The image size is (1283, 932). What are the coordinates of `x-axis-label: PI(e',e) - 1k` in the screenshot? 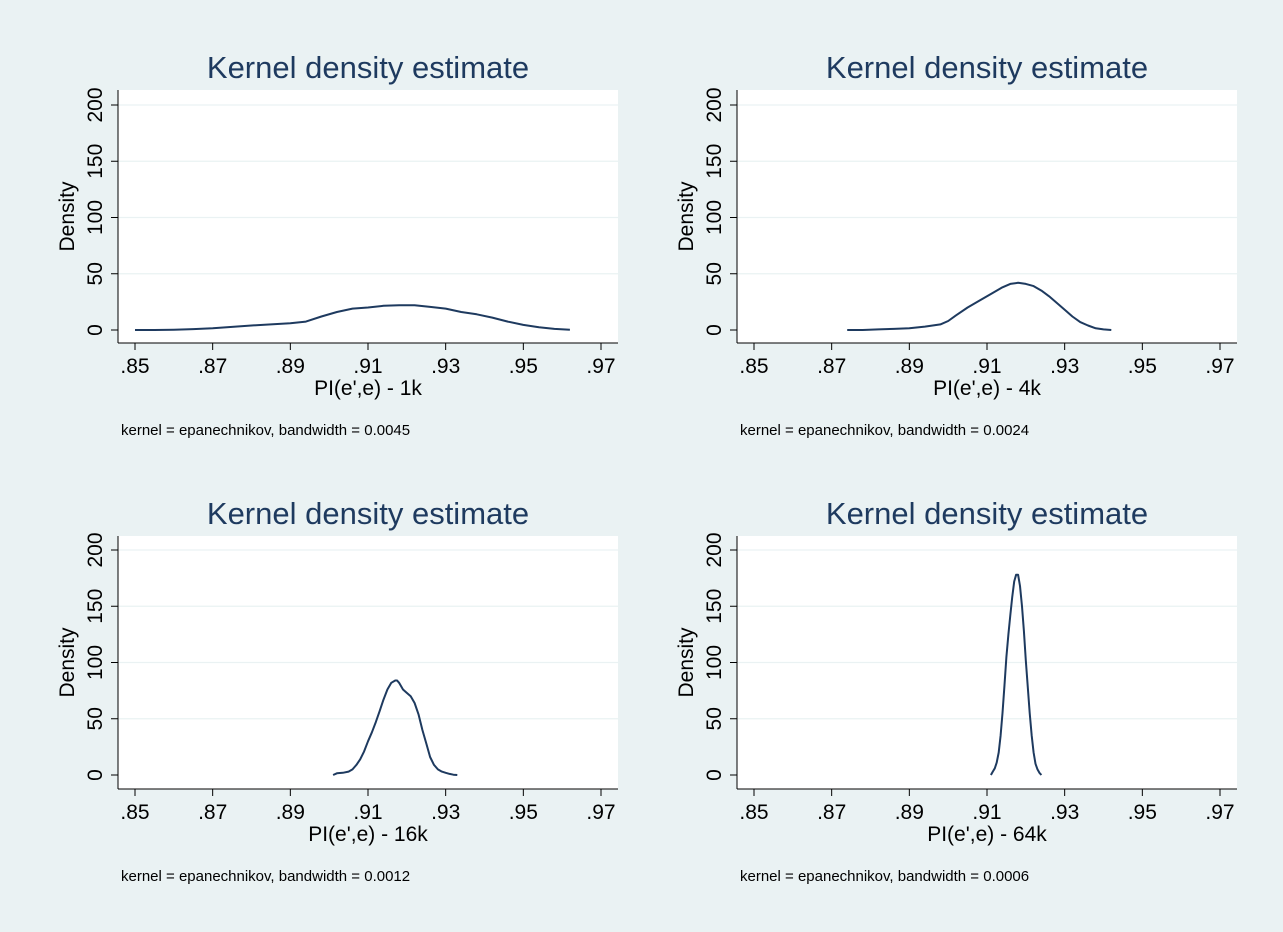 It's located at (368, 388).